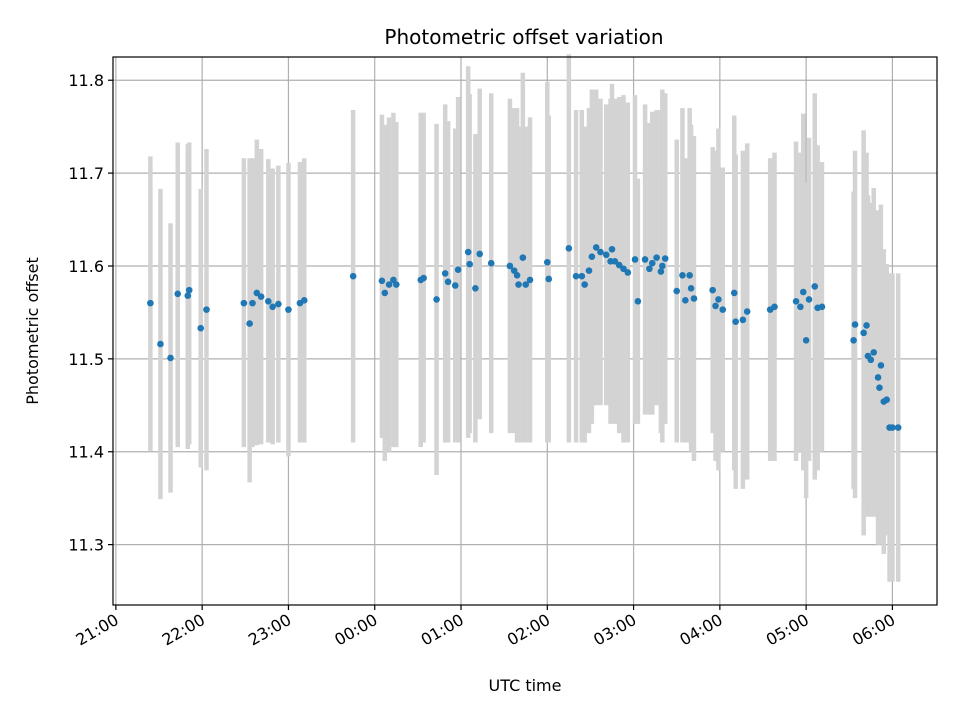 This screenshot has height=720, width=960. I want to click on y-tick-label: 11.8, so click(86, 80).